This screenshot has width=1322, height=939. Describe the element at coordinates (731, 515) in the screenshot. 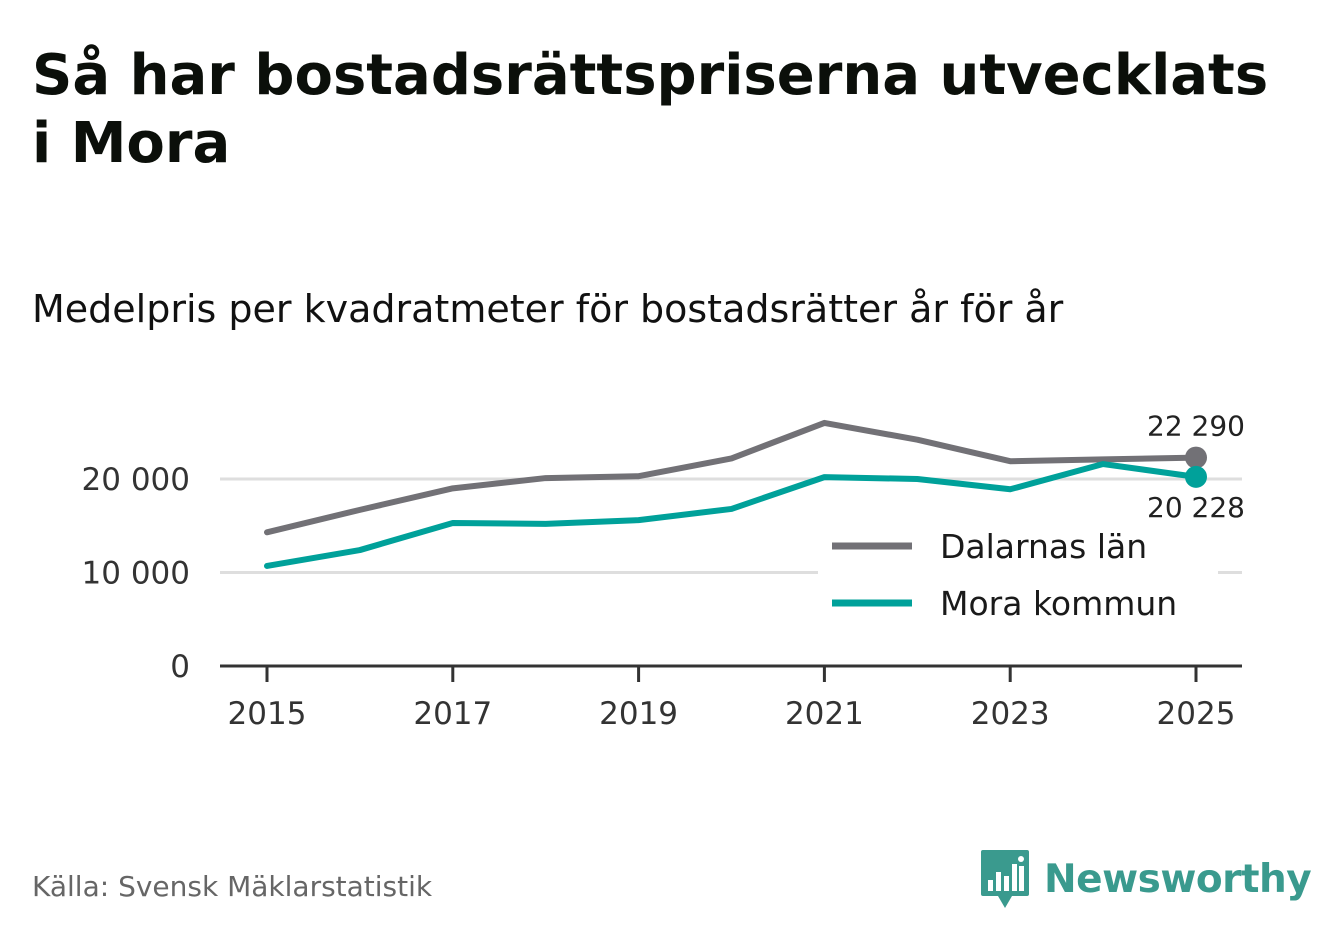

I see `series-line-mora` at that location.